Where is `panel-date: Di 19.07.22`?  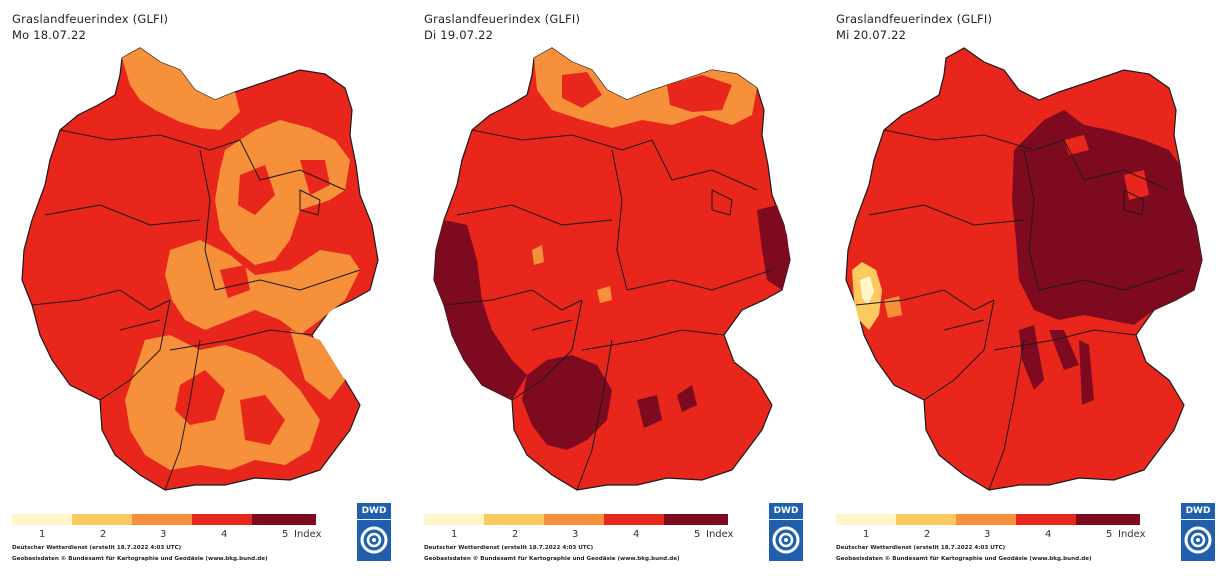
panel-date: Di 19.07.22 is located at coordinates (459, 35).